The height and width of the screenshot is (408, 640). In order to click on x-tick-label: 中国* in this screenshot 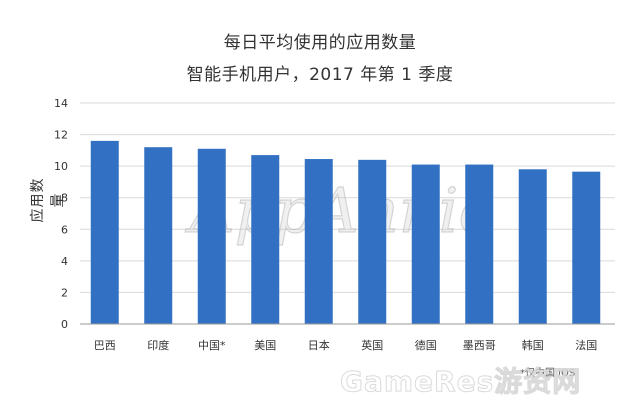, I will do `click(212, 345)`.